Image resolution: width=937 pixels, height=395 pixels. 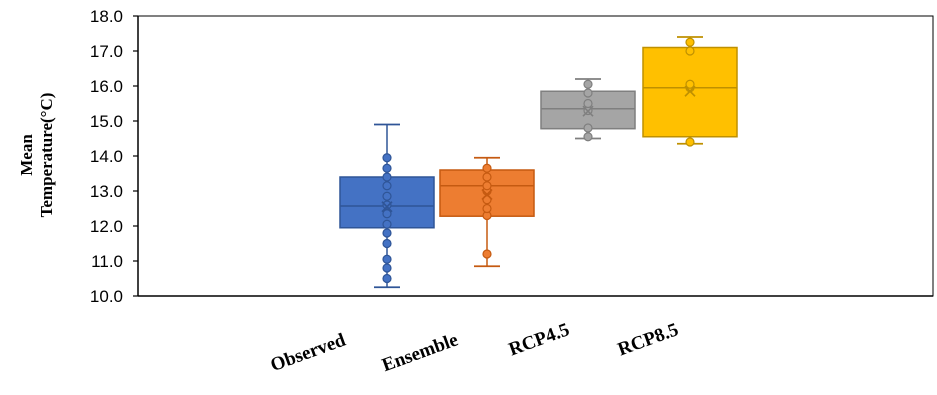 I want to click on y-axis-title-line-2: Temperature(°C), so click(x=46, y=155).